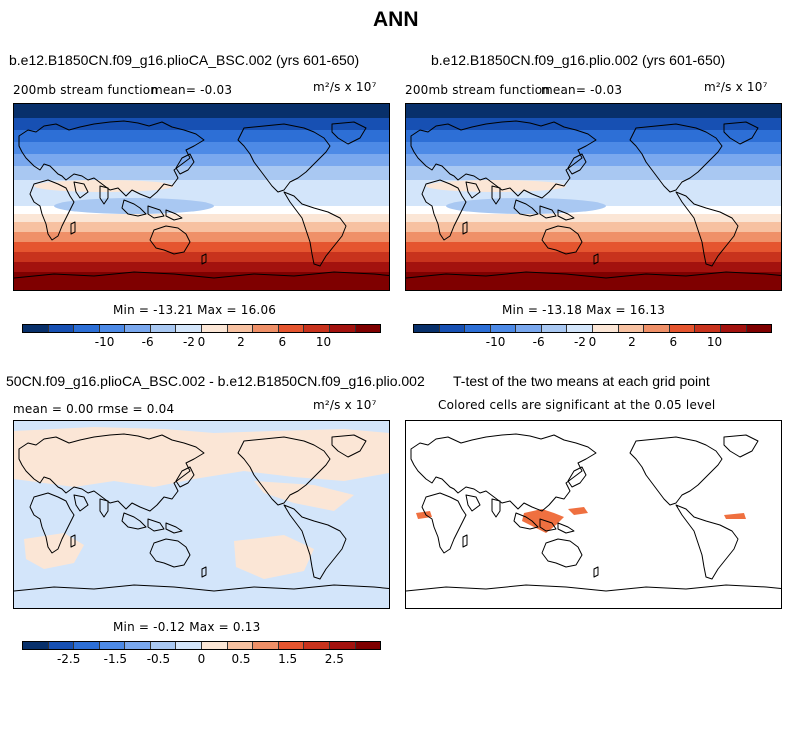  Describe the element at coordinates (334, 659) in the screenshot. I see `panel-3-tick: 2.5` at that location.